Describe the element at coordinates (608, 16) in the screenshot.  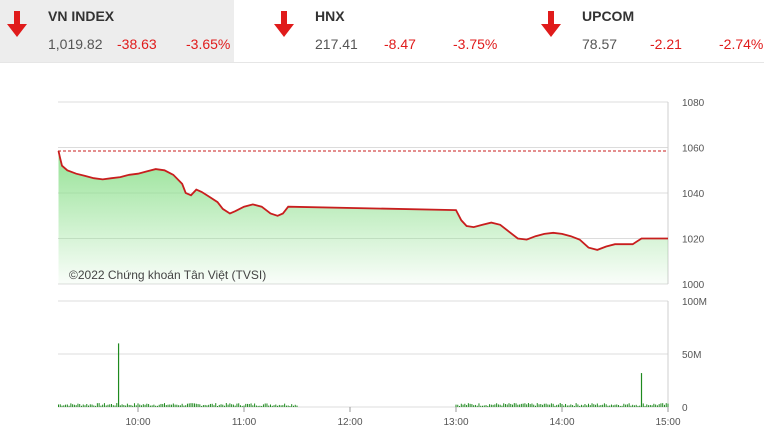
I see `index-name: UPCOM` at that location.